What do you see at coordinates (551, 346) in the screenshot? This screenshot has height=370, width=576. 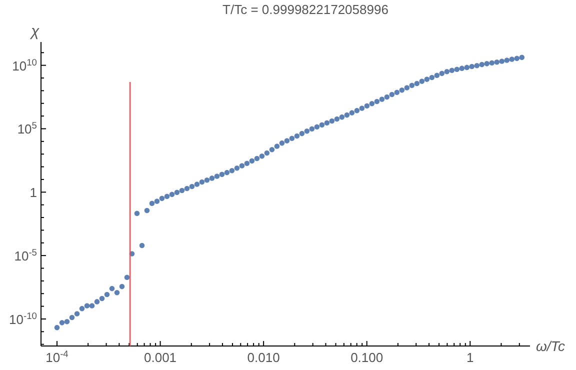 I see `x-axis-title: ω/Tc` at bounding box center [551, 346].